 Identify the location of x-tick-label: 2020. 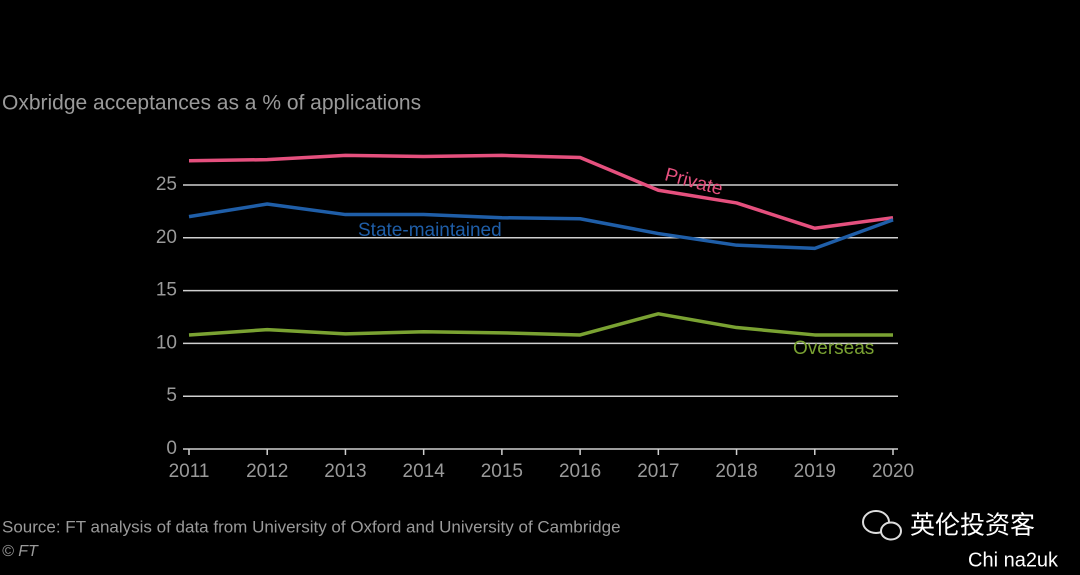
(893, 471).